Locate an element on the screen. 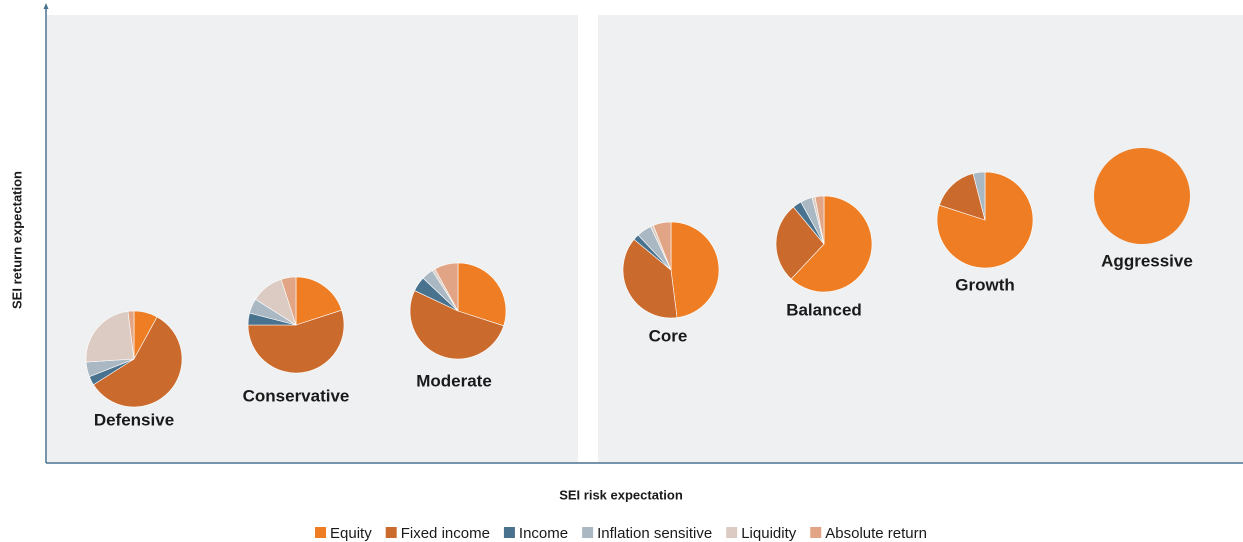  legend-label: Absolute return is located at coordinates (876, 533).